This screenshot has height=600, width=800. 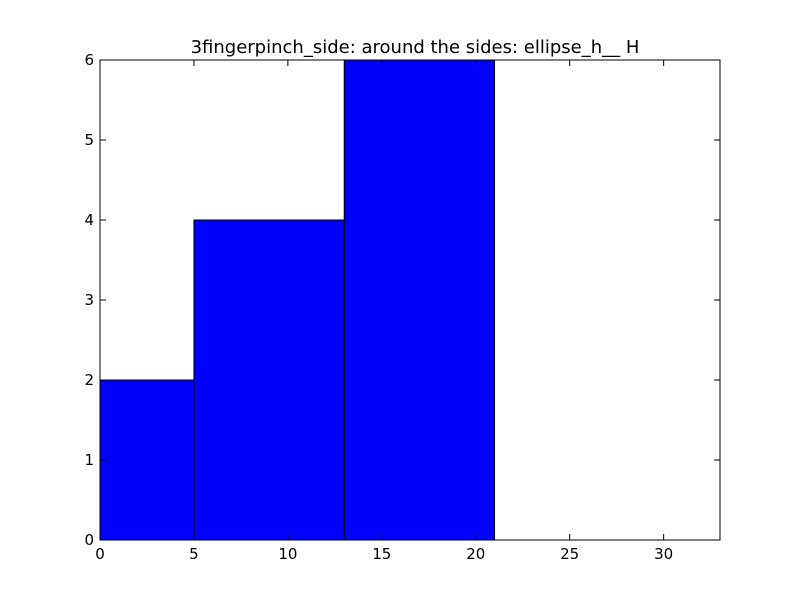 What do you see at coordinates (89, 60) in the screenshot?
I see `y-tick-label: 6` at bounding box center [89, 60].